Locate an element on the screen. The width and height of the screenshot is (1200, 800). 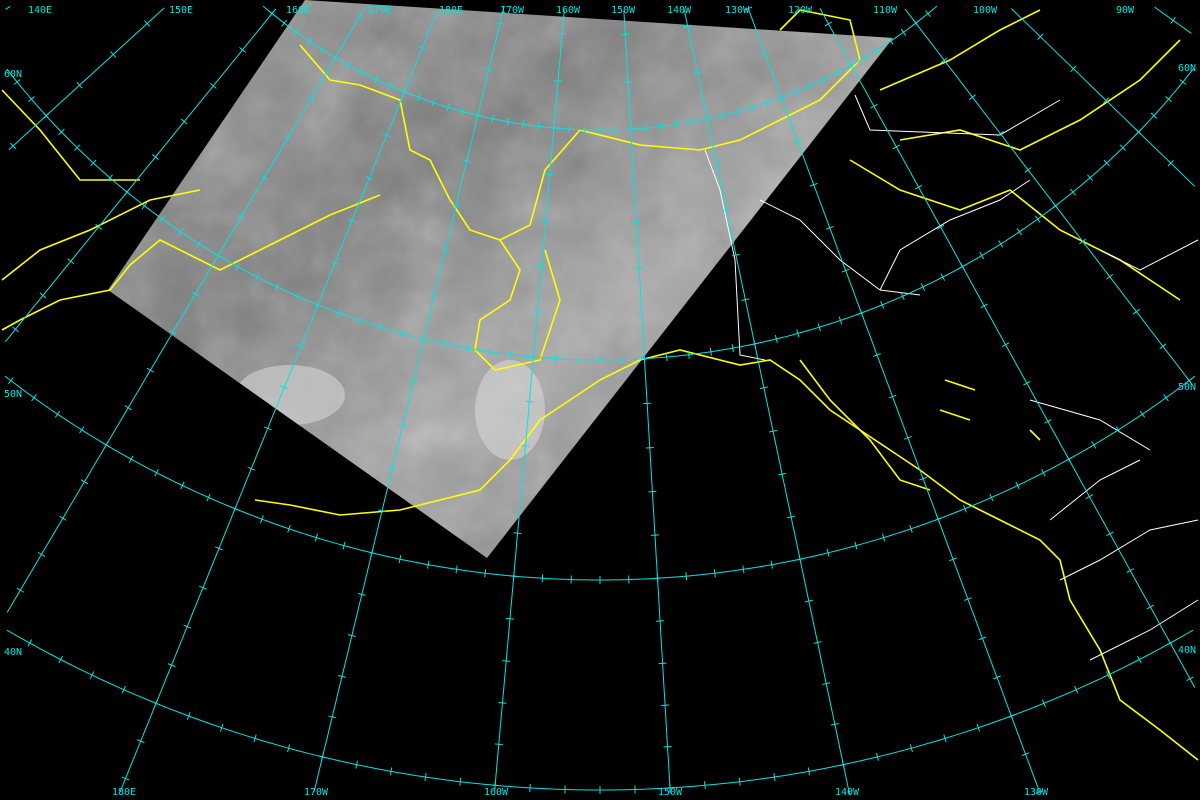
graticule-label: 160E is located at coordinates (298, 10).